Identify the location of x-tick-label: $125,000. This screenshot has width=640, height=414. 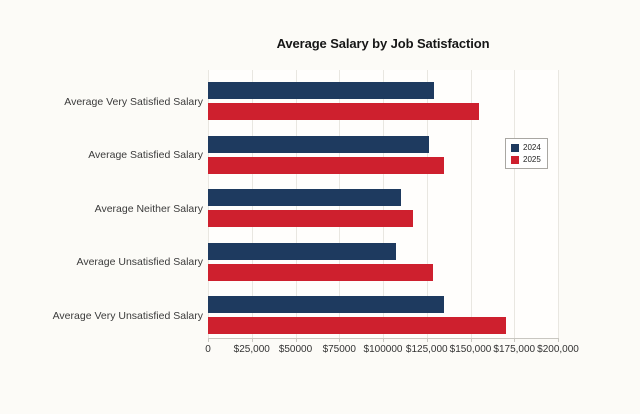
(426, 349).